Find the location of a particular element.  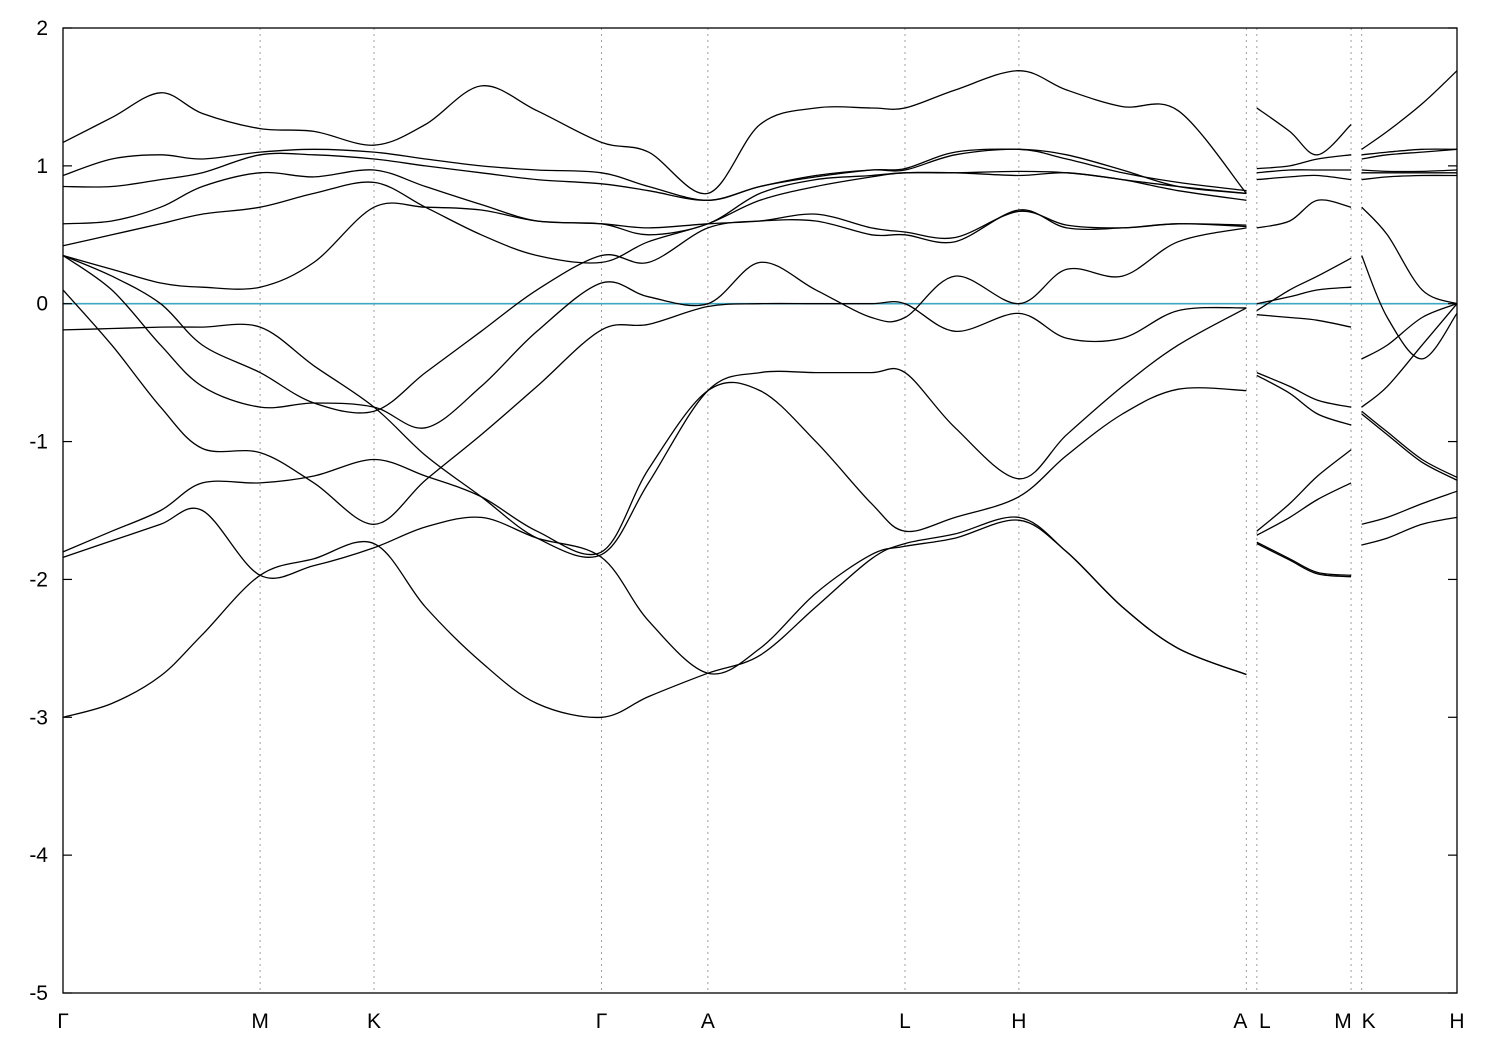

y-tick-label: 0 is located at coordinates (42, 304).